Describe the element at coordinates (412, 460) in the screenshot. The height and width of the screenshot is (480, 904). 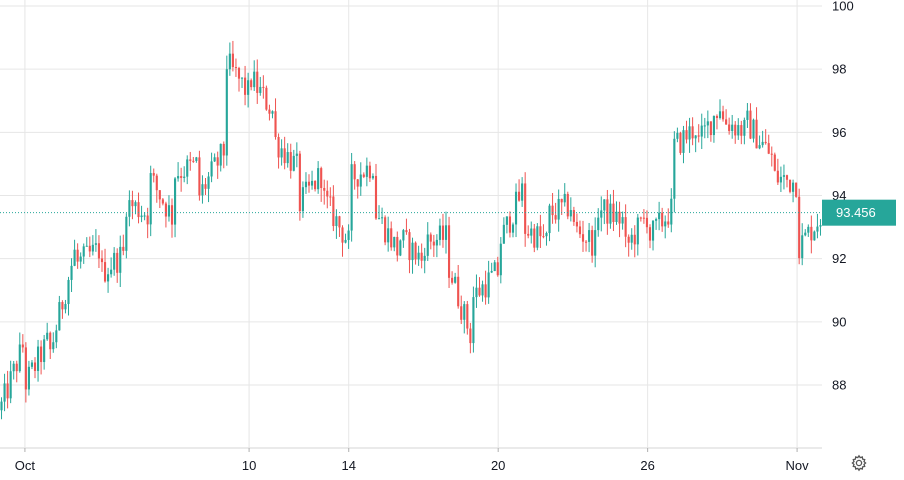
I see `x-axis: Oct 10 14 20 26 Nov` at that location.